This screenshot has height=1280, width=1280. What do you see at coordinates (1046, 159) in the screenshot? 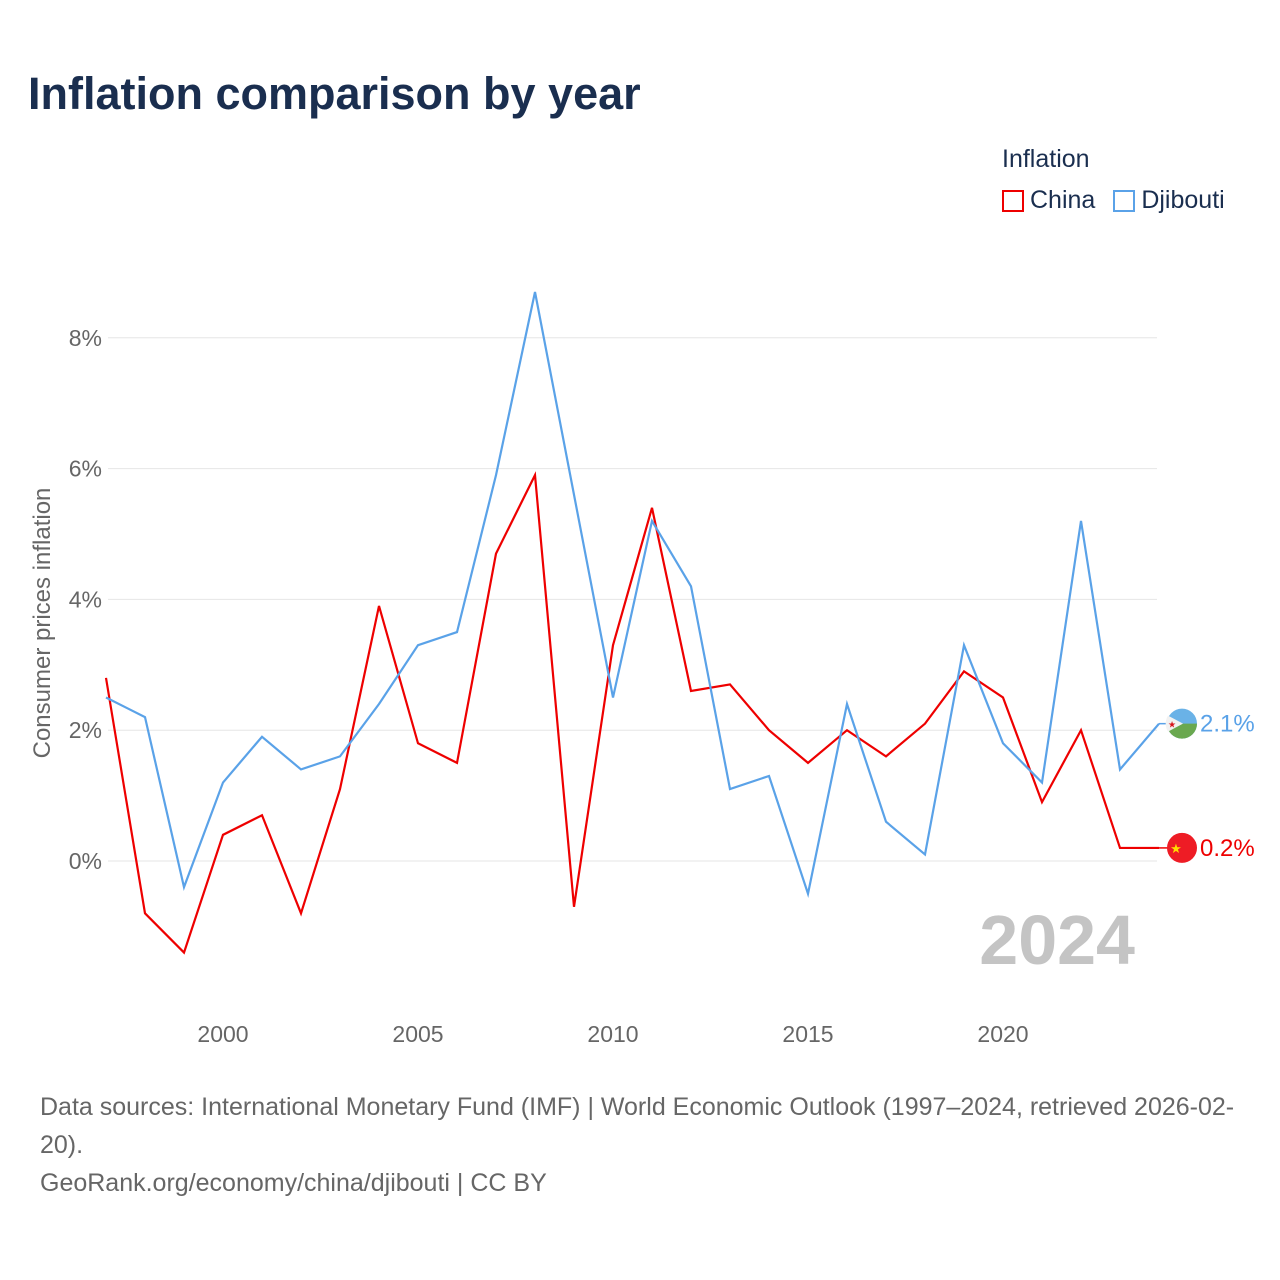
I see `legend-title: Inflation` at bounding box center [1046, 159].